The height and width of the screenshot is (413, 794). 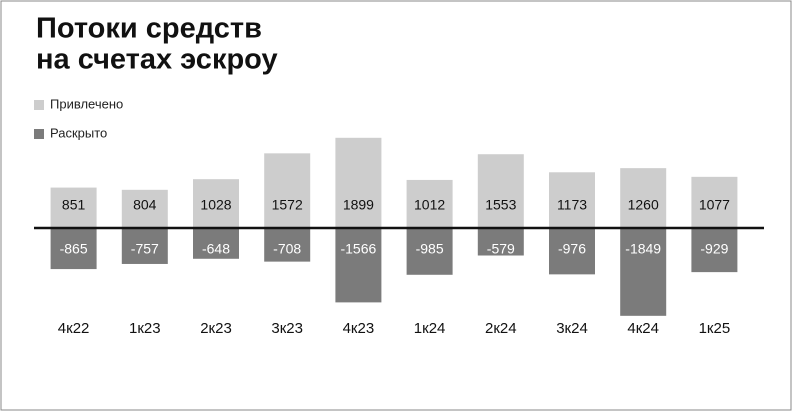 What do you see at coordinates (287, 205) in the screenshot?
I see `value-label: 1572` at bounding box center [287, 205].